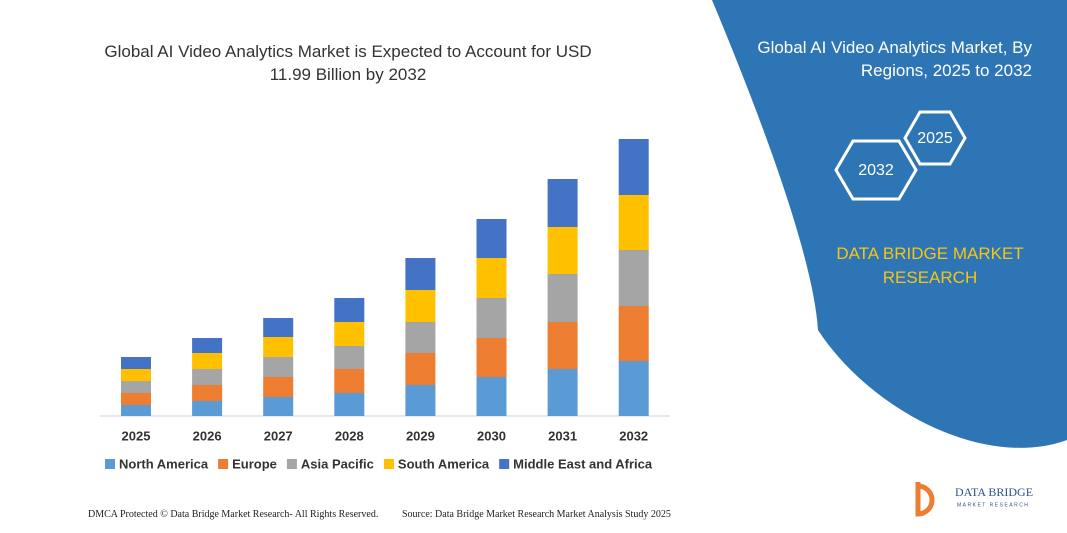 This screenshot has height=533, width=1067. I want to click on logo-name: DATA BRIDGE, so click(994, 492).